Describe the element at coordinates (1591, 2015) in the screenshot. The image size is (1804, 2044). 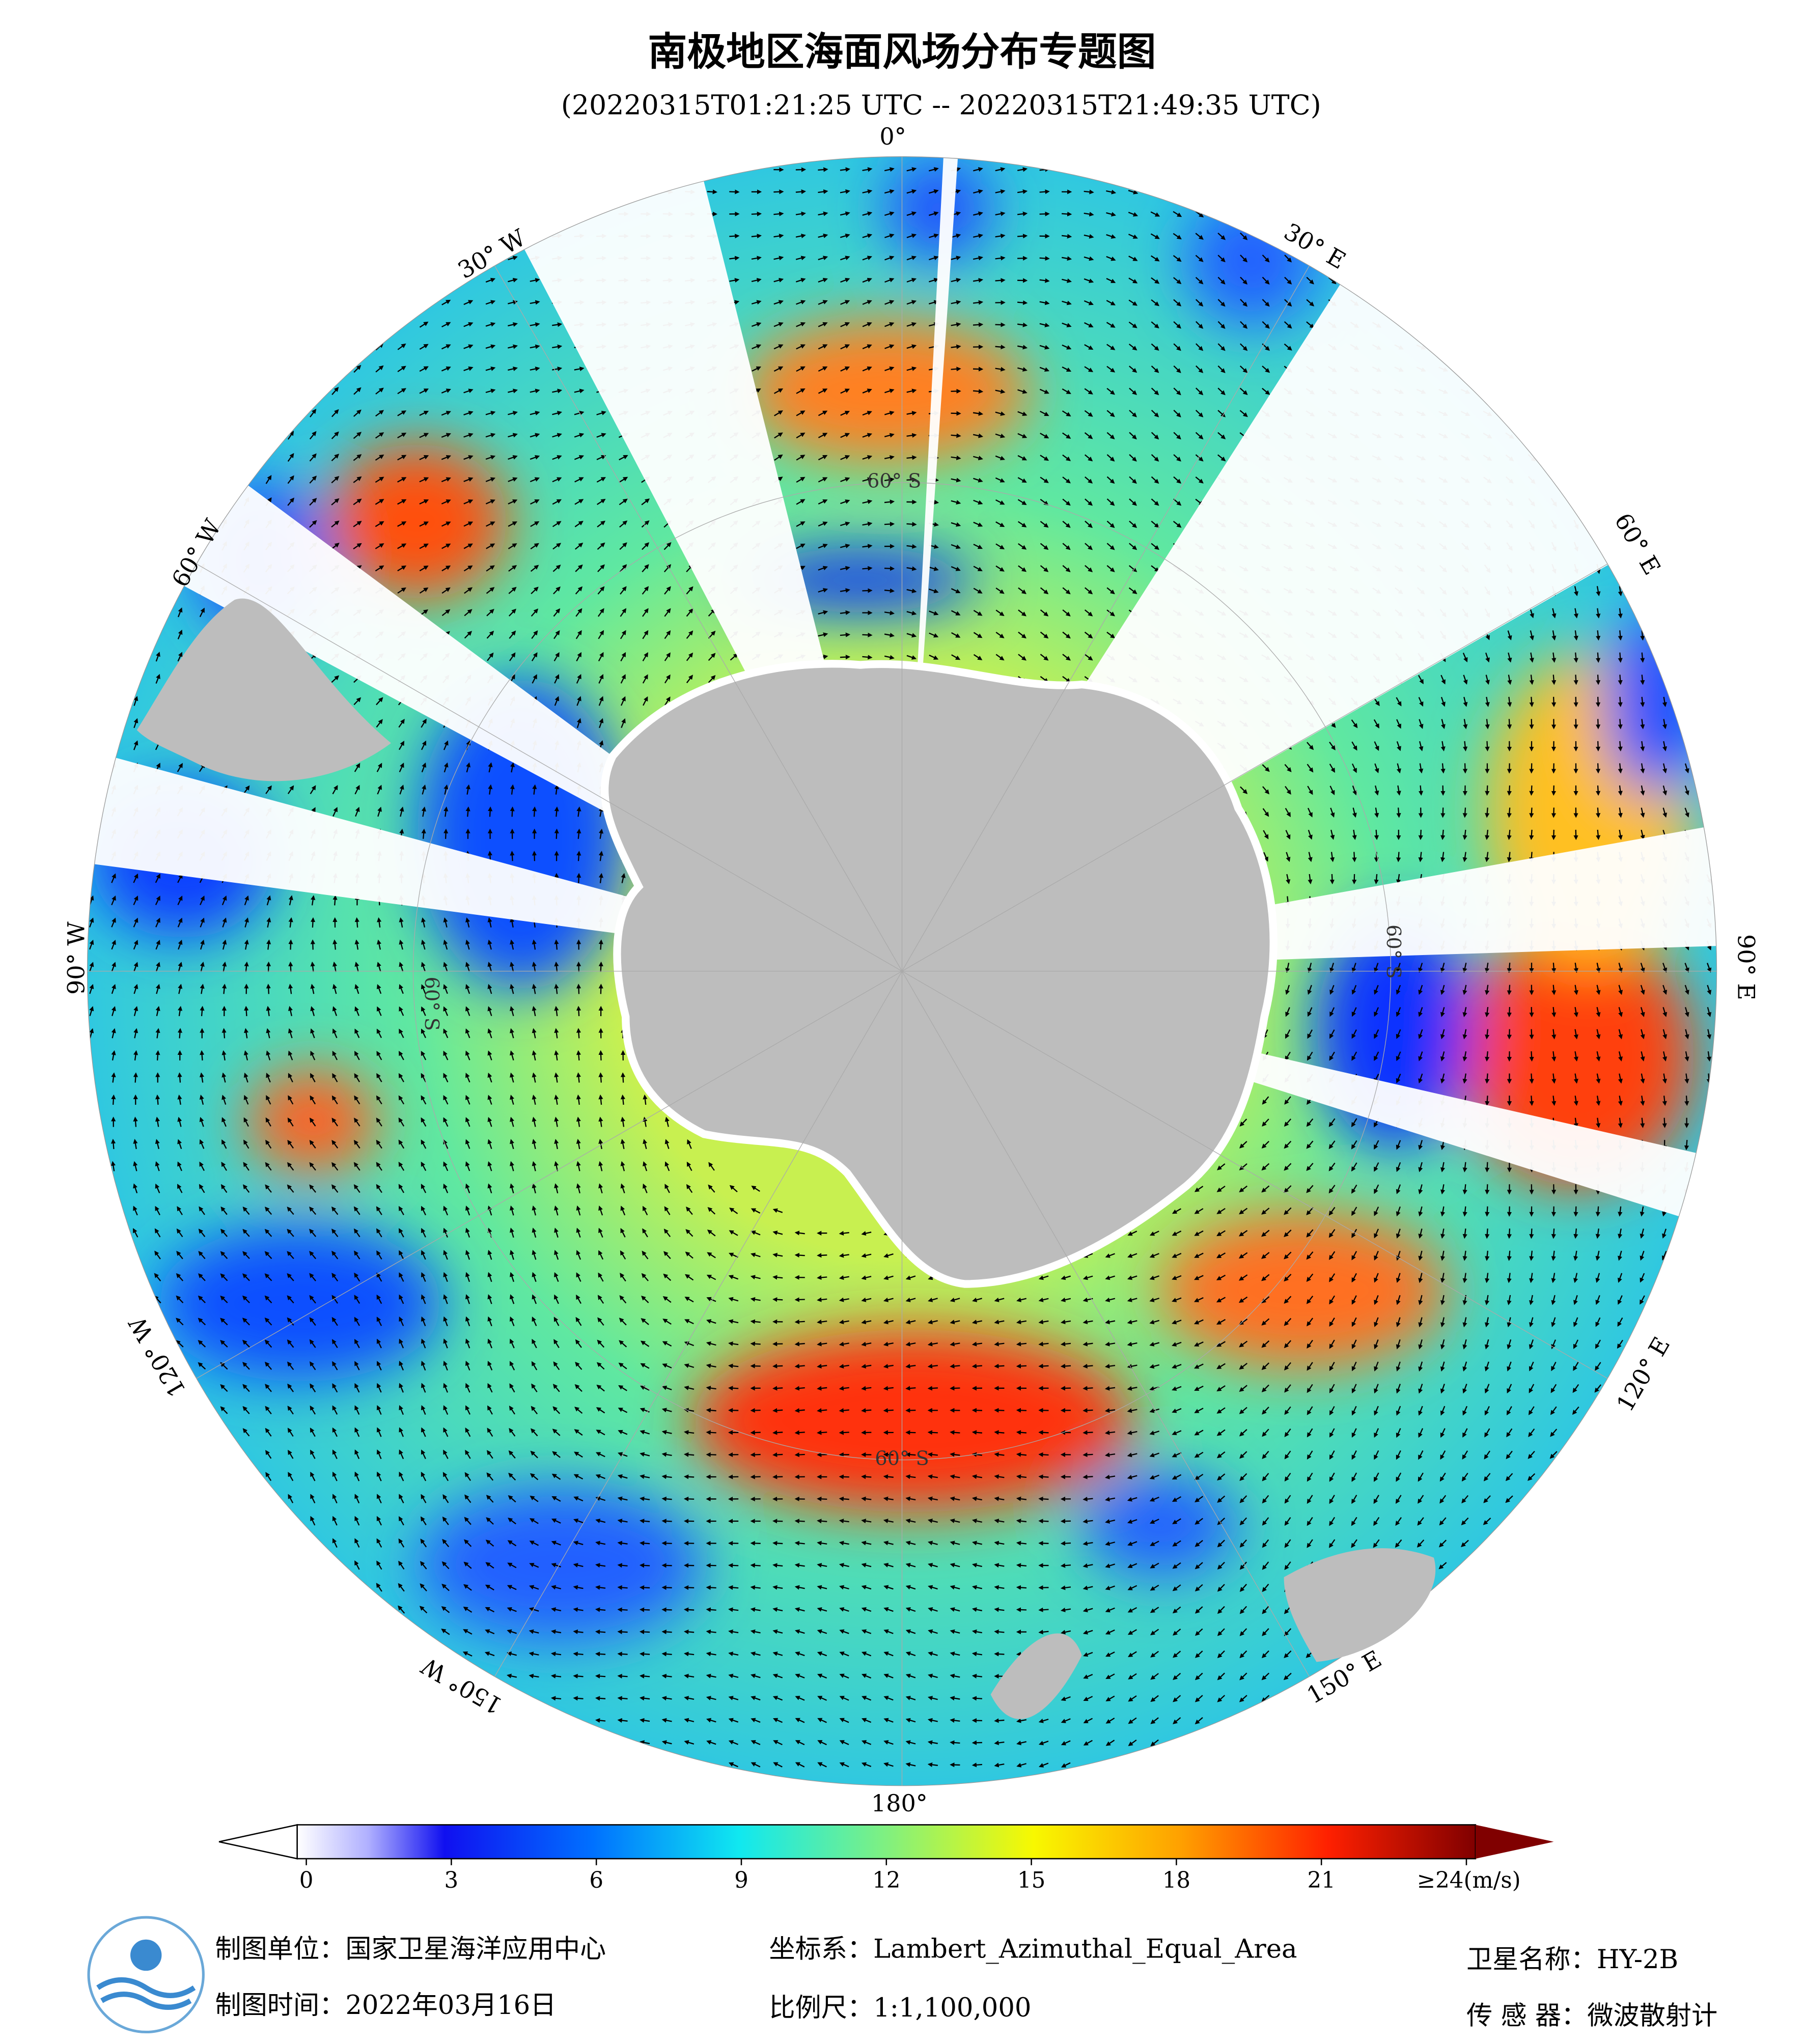
I see `footer-sensor: 传 感 器：微波散射计` at that location.